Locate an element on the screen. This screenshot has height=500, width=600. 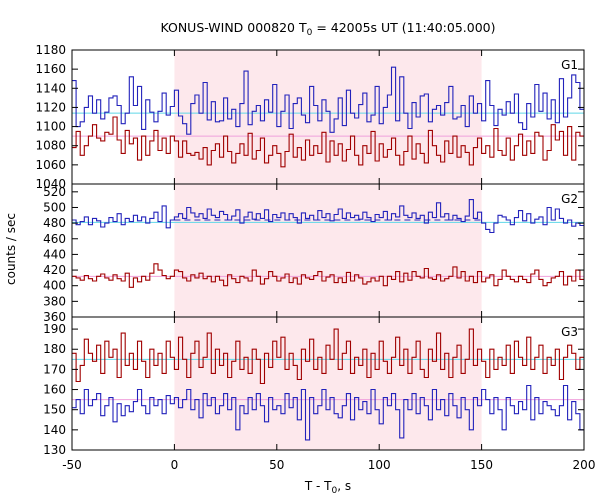
panel-g1-ytick-label: 1140 is located at coordinates (50, 88).